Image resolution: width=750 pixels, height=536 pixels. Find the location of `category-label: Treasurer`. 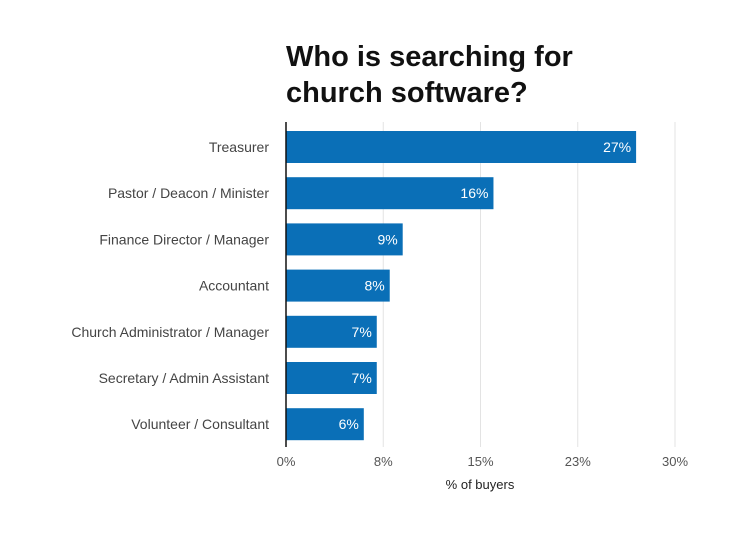

category-label: Treasurer is located at coordinates (239, 147).